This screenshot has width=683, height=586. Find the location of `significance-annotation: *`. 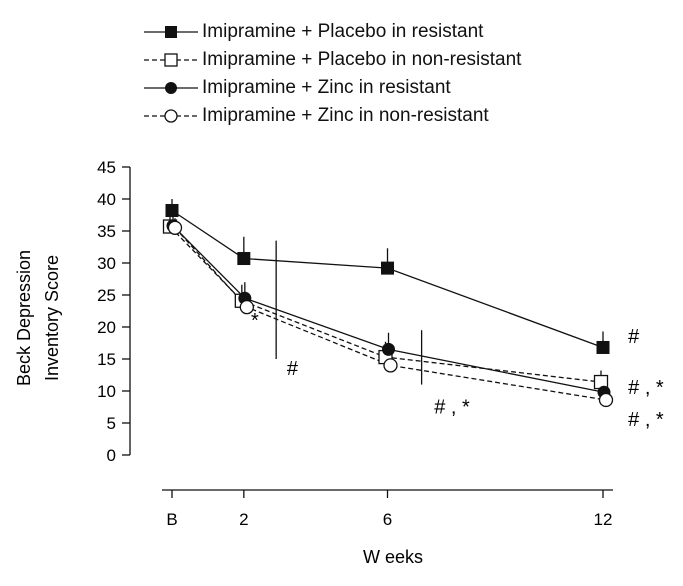

significance-annotation: * is located at coordinates (255, 321).